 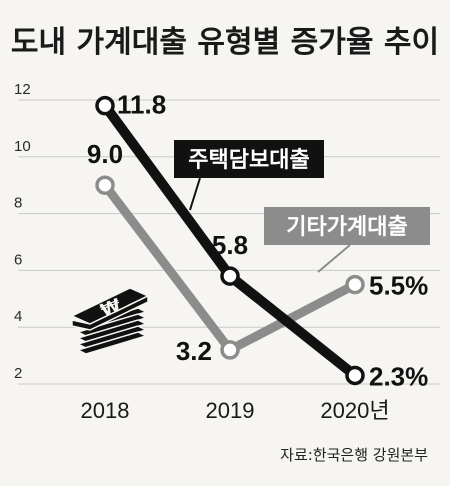 What do you see at coordinates (141, 105) in the screenshot?
I see `data-label: 11.8` at bounding box center [141, 105].